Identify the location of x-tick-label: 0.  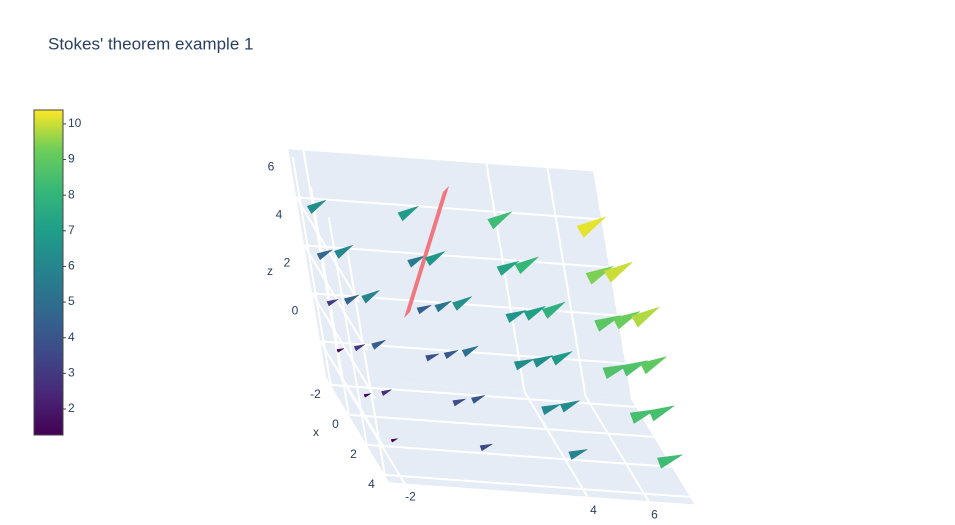
(335, 424).